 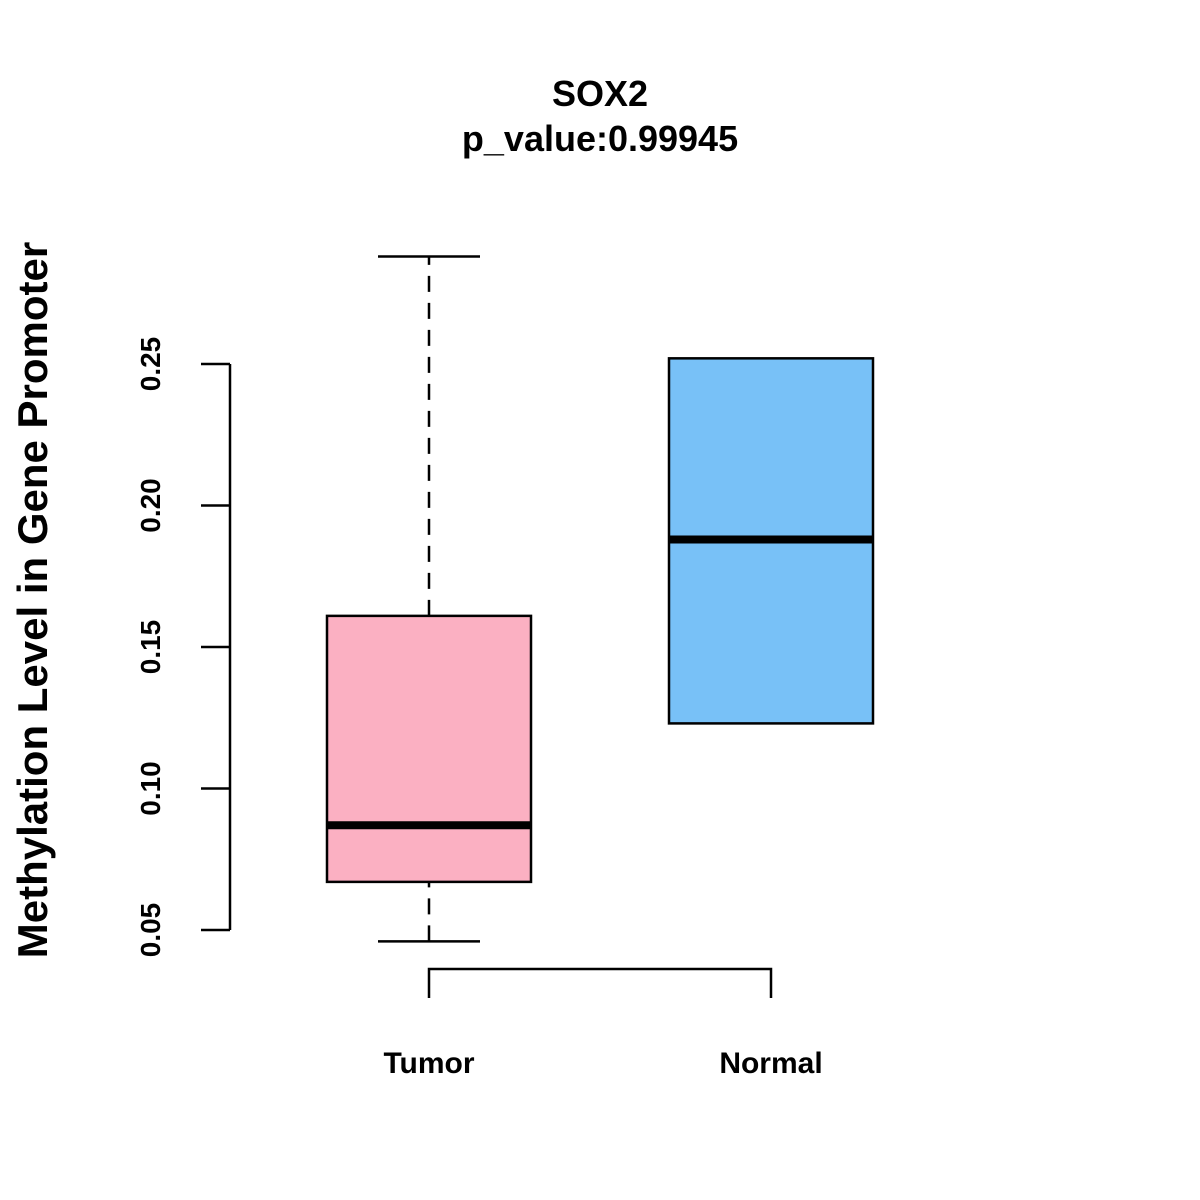 What do you see at coordinates (428, 1063) in the screenshot?
I see `x-category-label-tumor: Tumor` at bounding box center [428, 1063].